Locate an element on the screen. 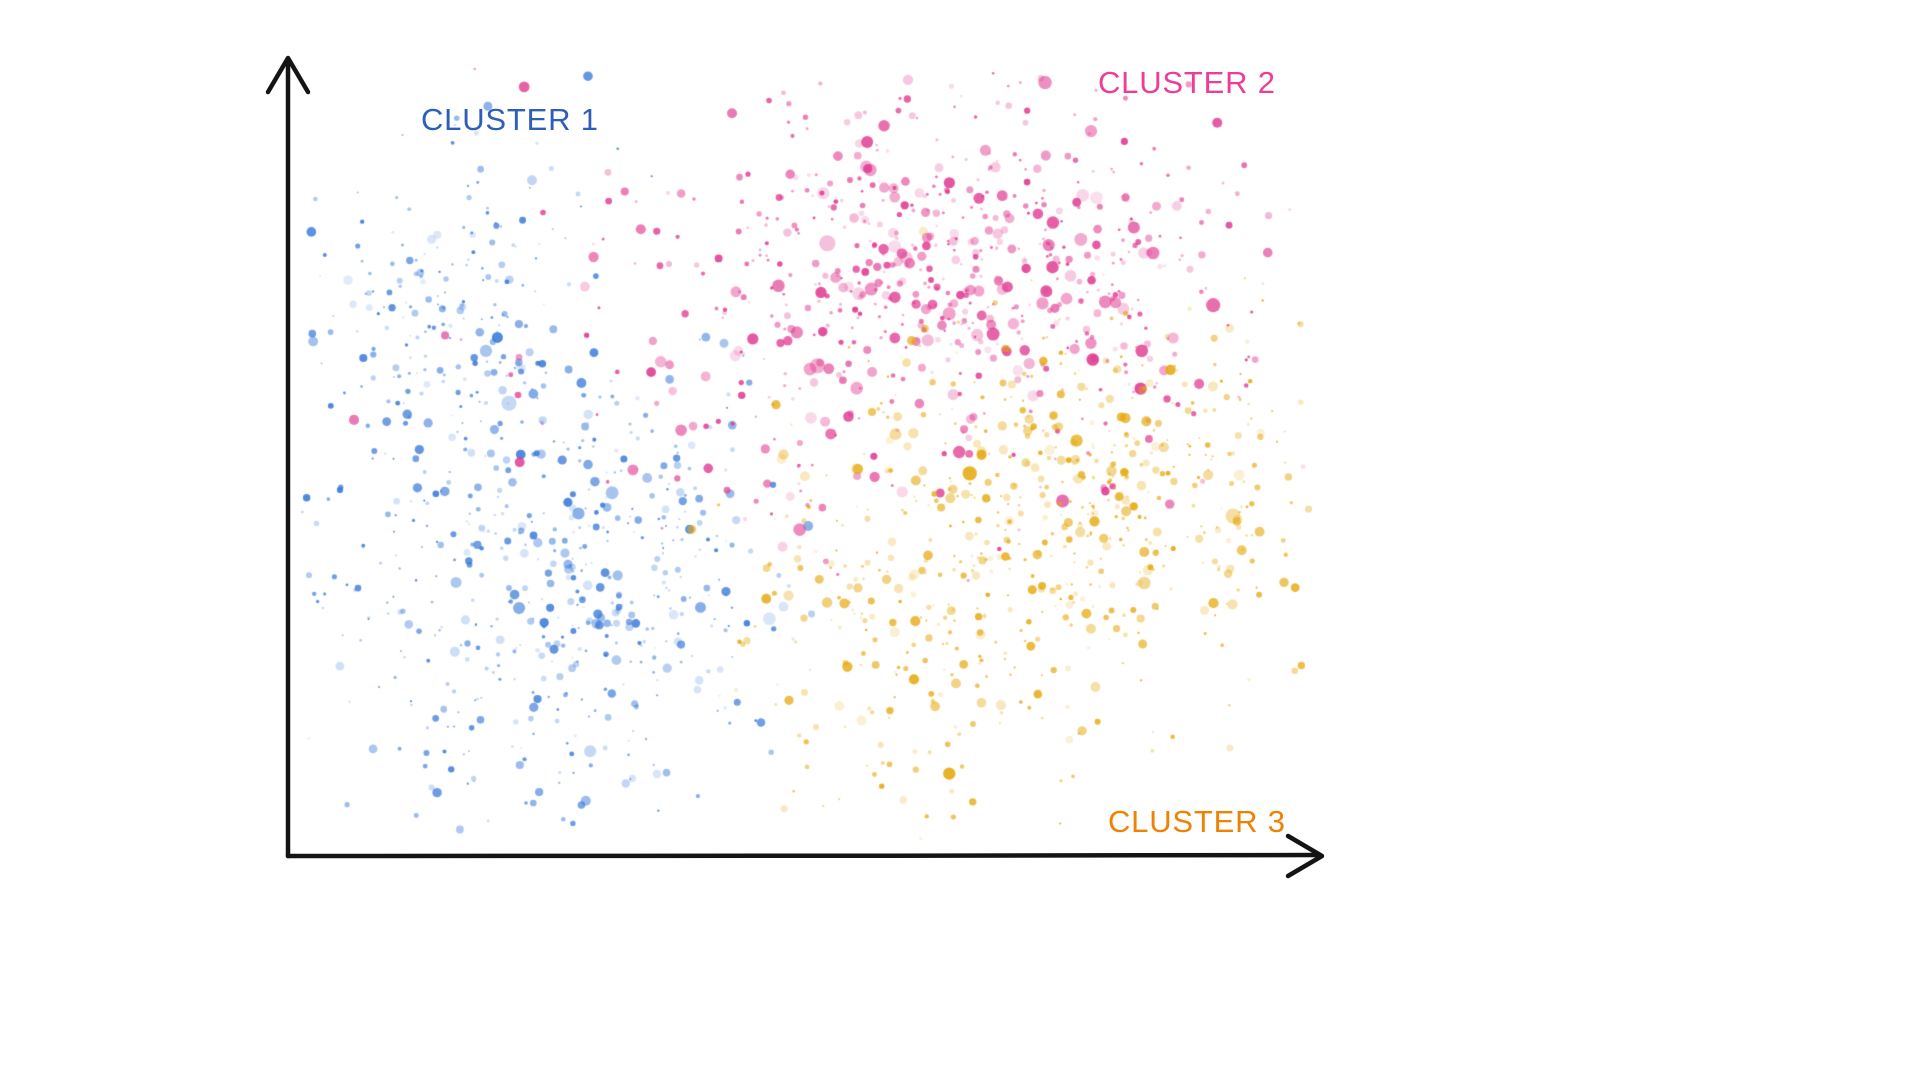  cluster-2-label: CLUSTER 2 is located at coordinates (1187, 82).